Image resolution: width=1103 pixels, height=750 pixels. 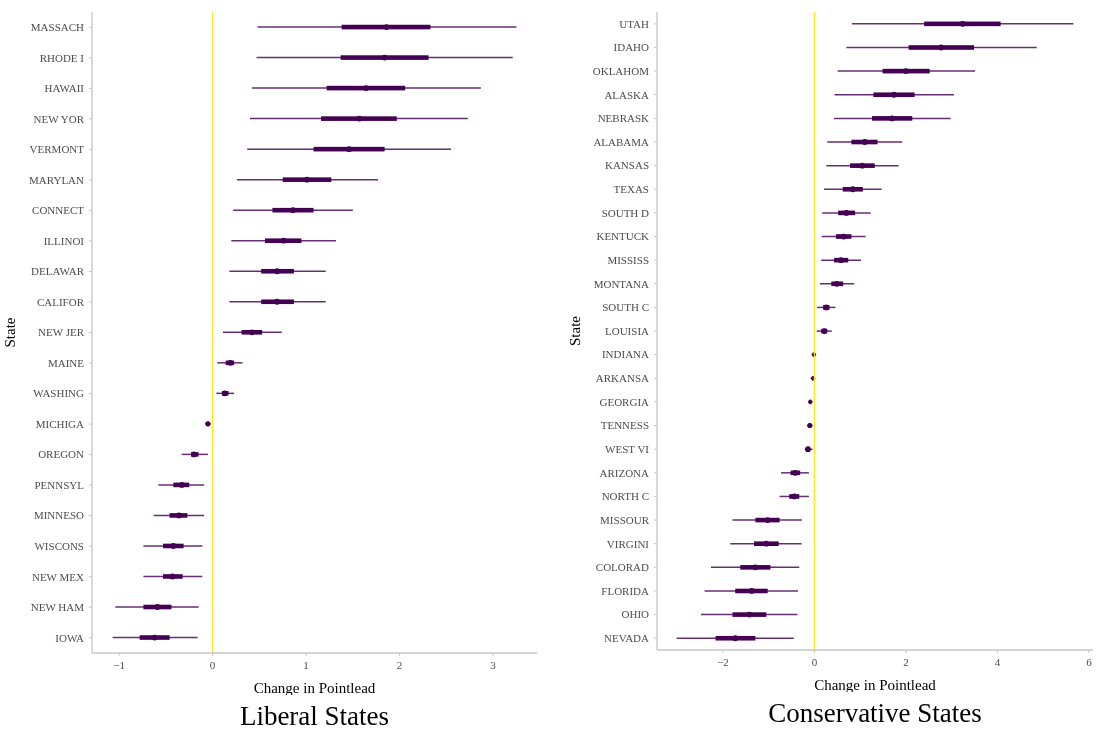 What do you see at coordinates (635, 614) in the screenshot?
I see `y-tick-label: OHIO` at bounding box center [635, 614].